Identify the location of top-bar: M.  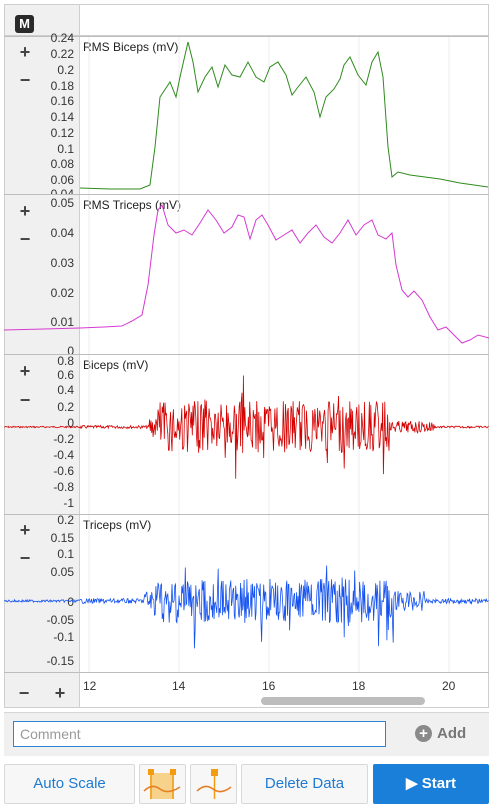
(246, 20).